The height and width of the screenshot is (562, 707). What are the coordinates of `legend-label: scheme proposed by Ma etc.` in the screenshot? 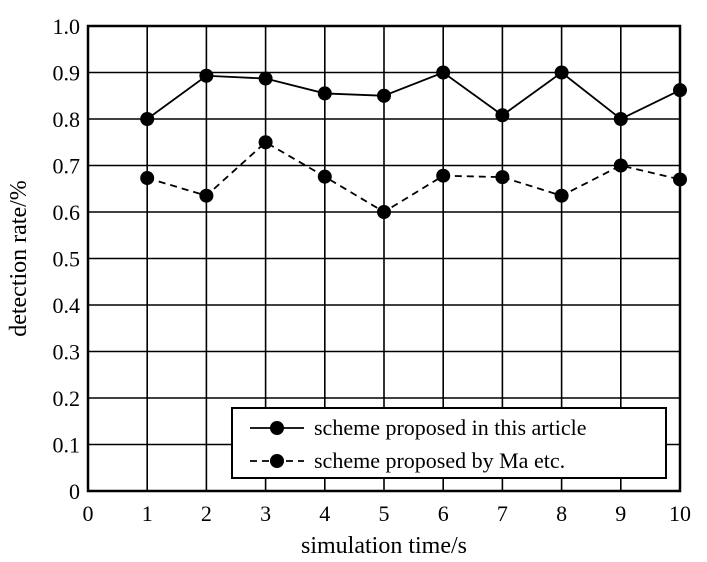 It's located at (439, 460).